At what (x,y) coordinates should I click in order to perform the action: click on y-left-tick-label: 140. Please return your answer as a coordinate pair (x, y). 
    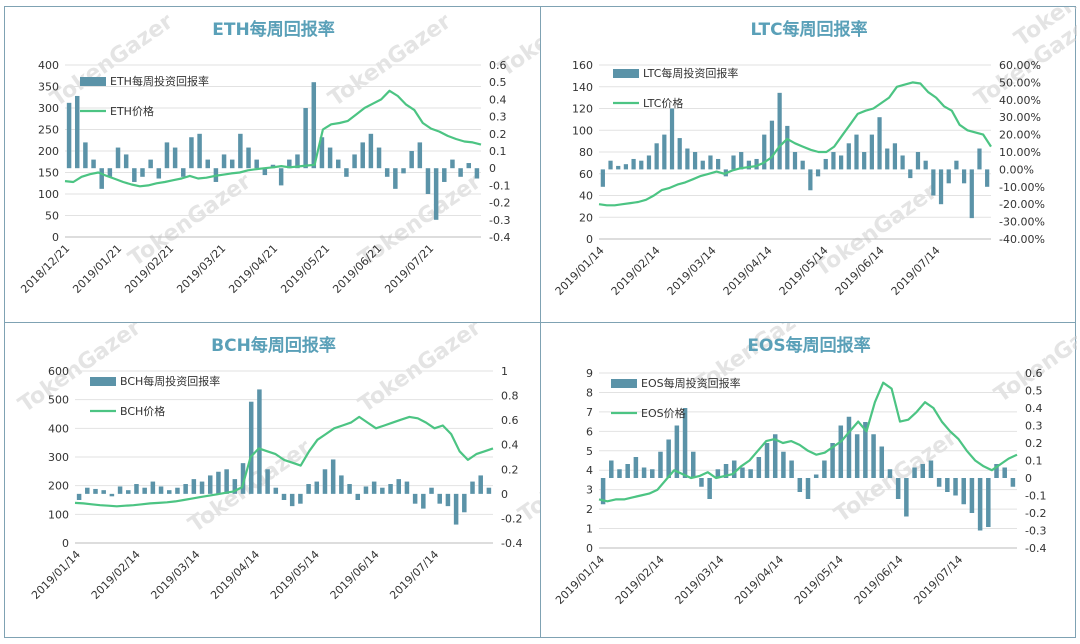
    Looking at the image, I should click on (582, 87).